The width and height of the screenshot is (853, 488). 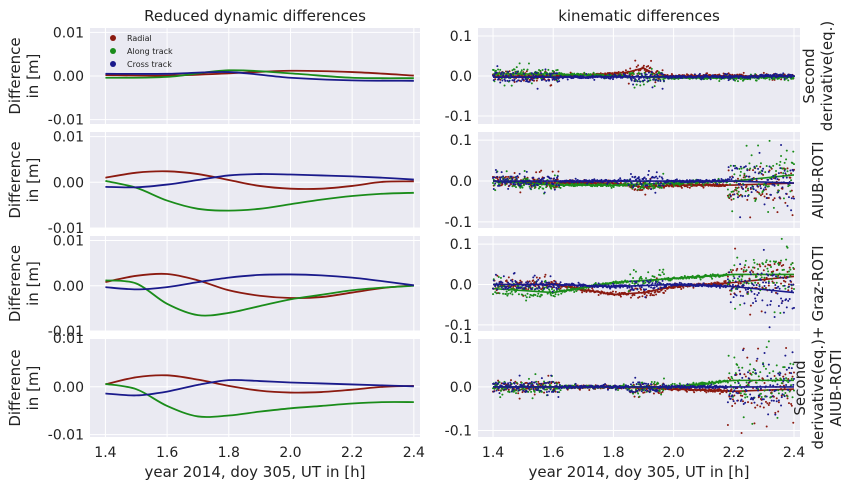 I want to click on ytick-label: -0.01, so click(x=66, y=332).